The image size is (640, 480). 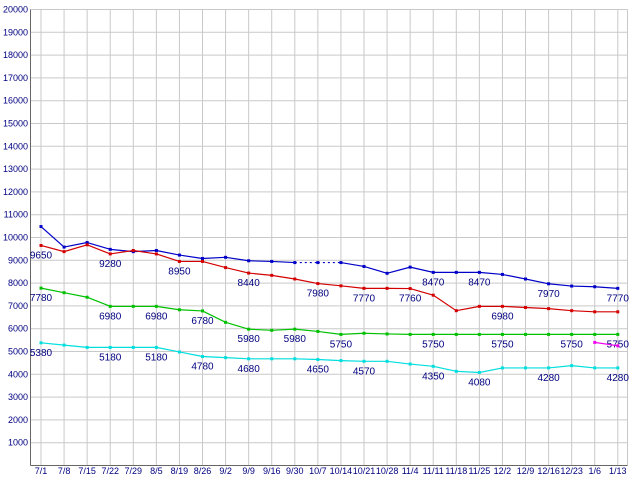 What do you see at coordinates (180, 471) in the screenshot?
I see `x-tick-label: 8/19` at bounding box center [180, 471].